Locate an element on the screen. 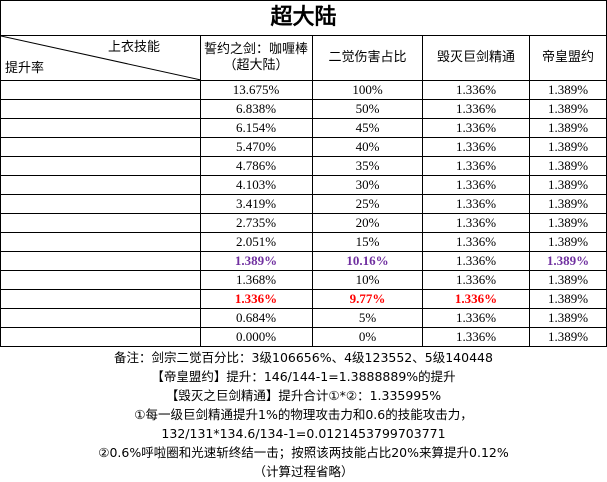 The image size is (607, 482). table-cell: 40% is located at coordinates (368, 147).